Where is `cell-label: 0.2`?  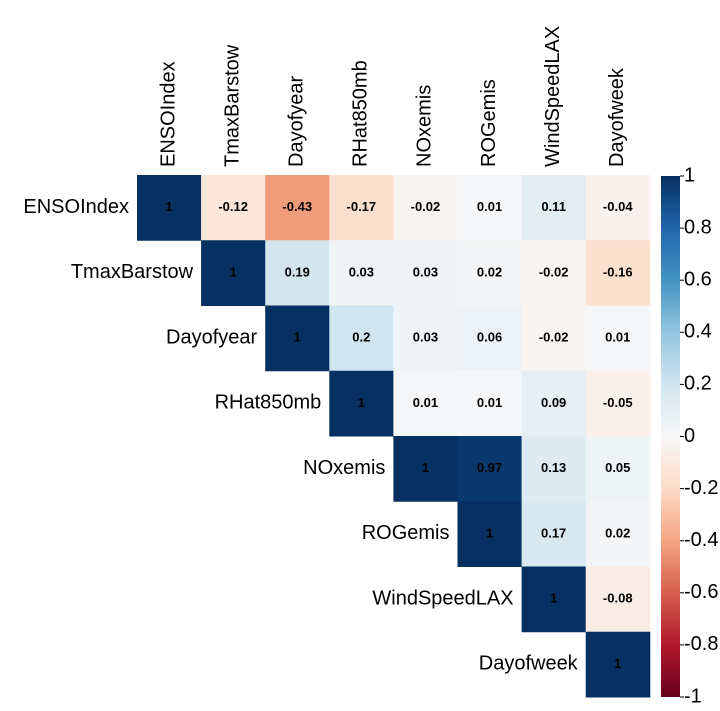 cell-label: 0.2 is located at coordinates (361, 337).